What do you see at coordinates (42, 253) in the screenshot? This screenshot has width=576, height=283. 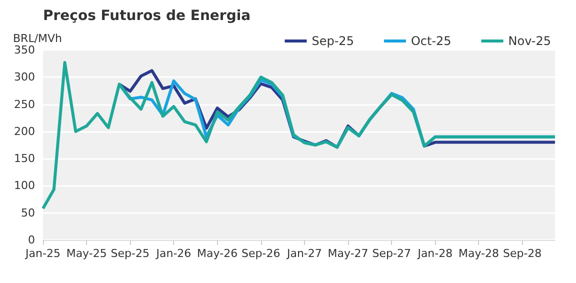 I see `x-tick-label: Jan-25` at bounding box center [42, 253].